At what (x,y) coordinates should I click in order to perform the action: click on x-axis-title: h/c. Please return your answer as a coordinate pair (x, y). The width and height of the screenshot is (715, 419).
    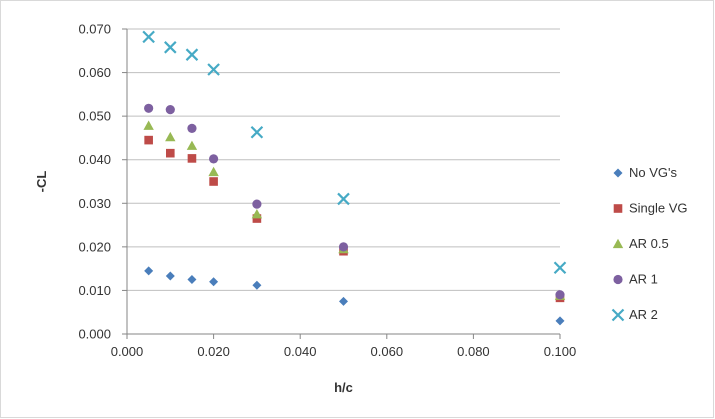
    Looking at the image, I should click on (343, 387).